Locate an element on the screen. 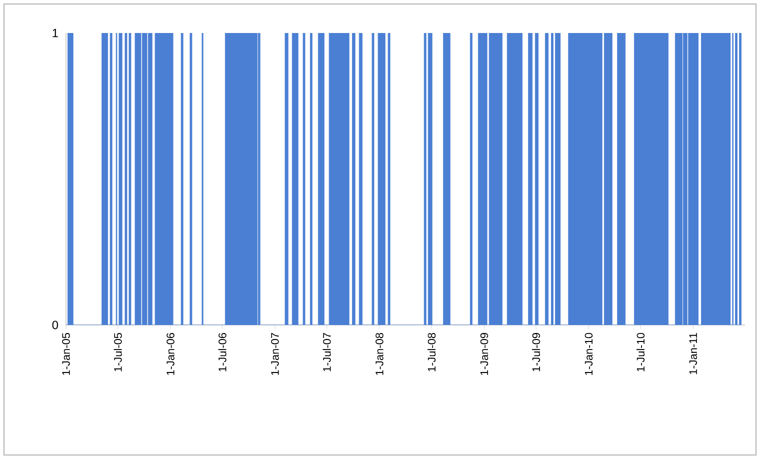  x-tick-label: 1-Jan-06 is located at coordinates (170, 353).